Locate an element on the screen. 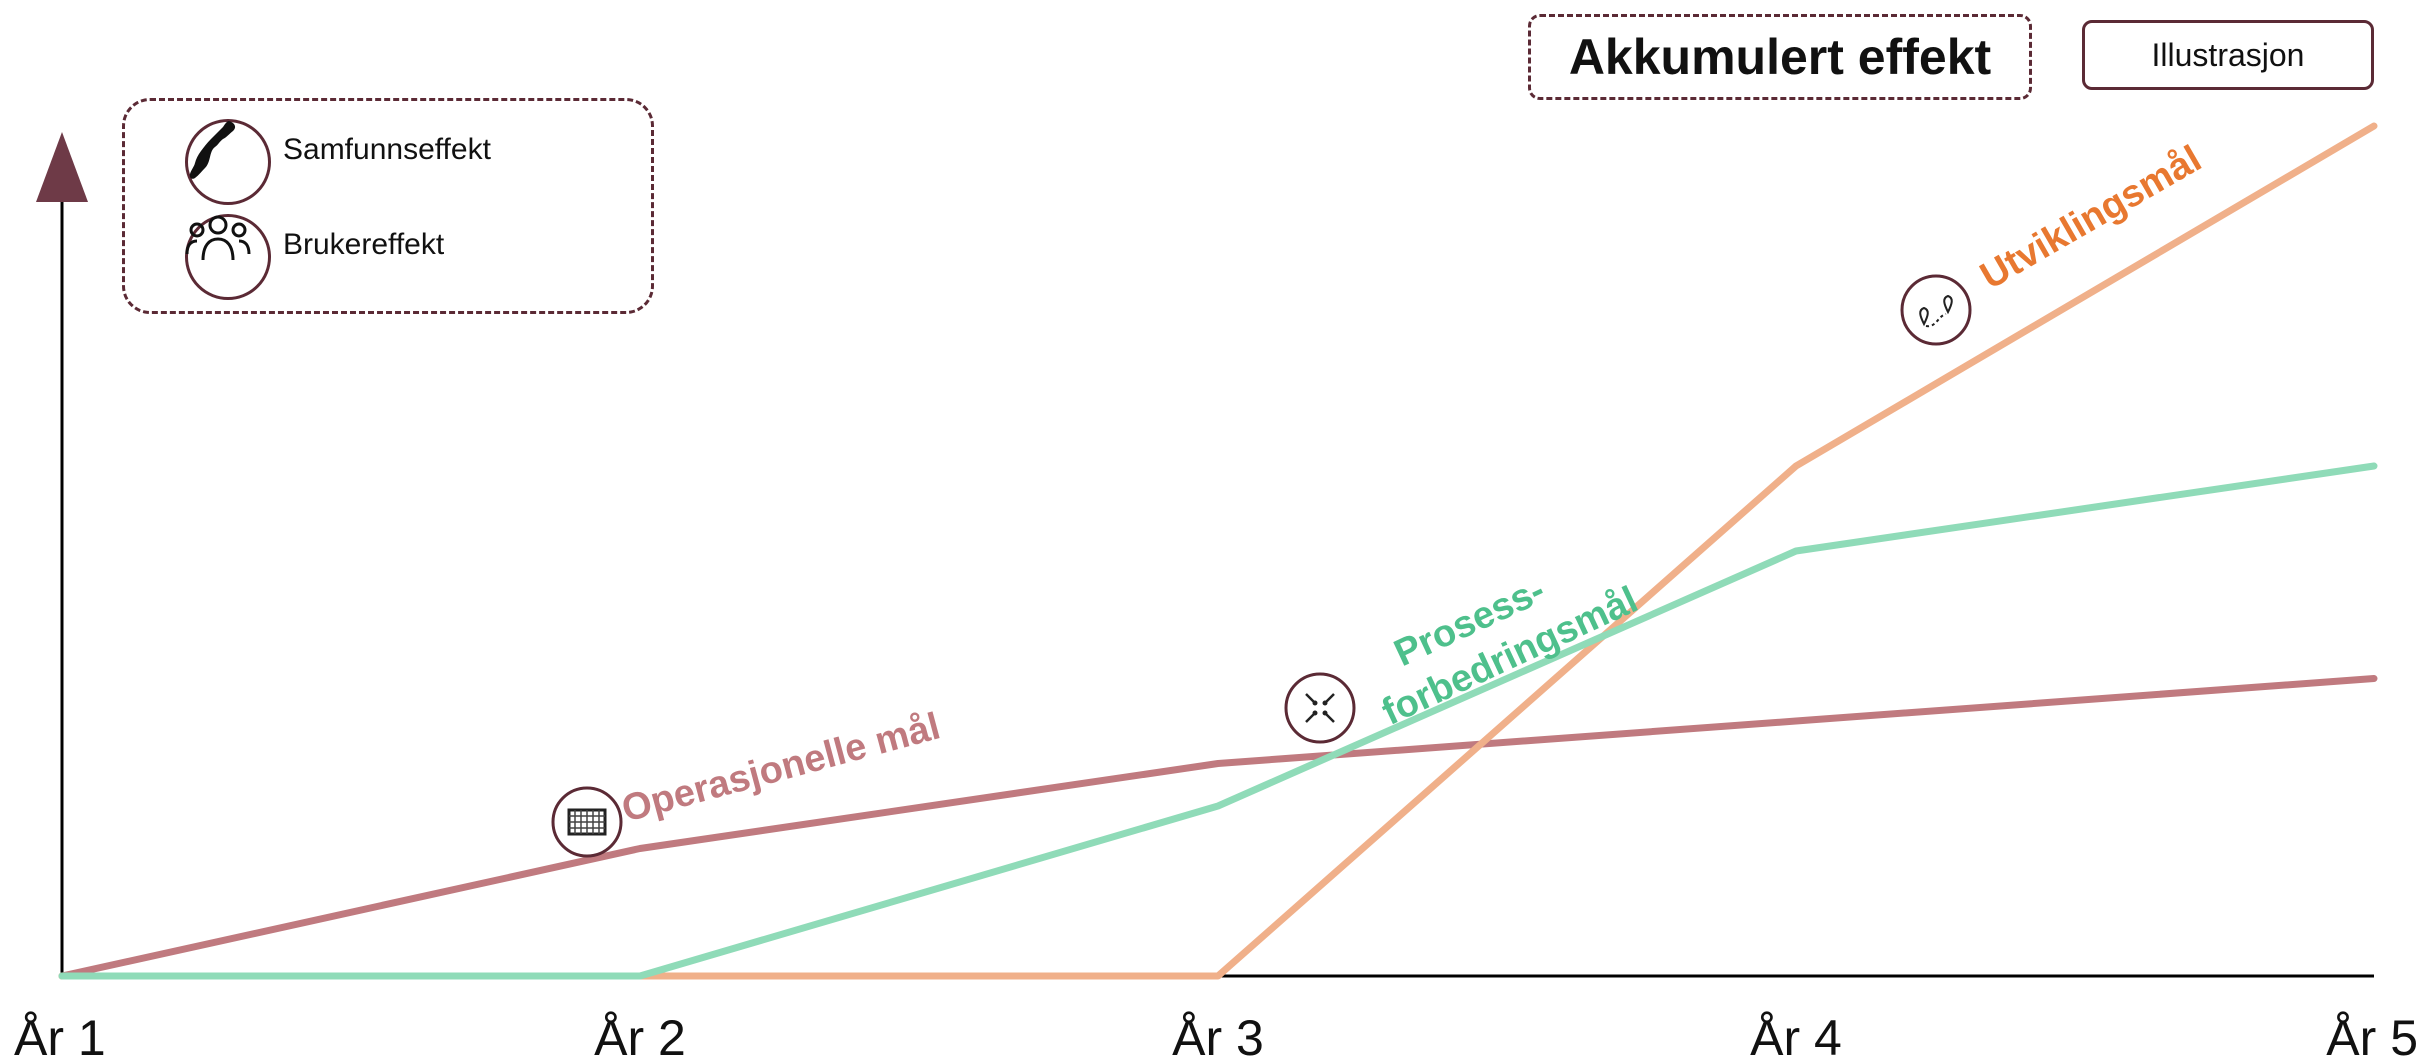 This screenshot has height=1063, width=2422. legend-label: Brukereffekt is located at coordinates (364, 244).